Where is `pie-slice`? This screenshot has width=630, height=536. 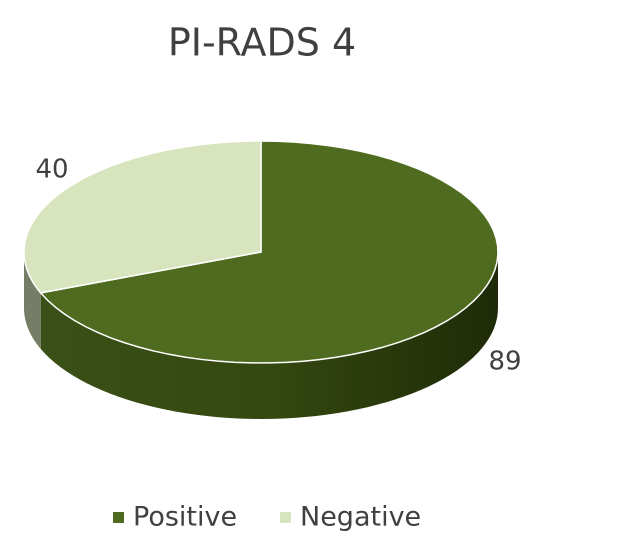 pie-slice is located at coordinates (142, 217).